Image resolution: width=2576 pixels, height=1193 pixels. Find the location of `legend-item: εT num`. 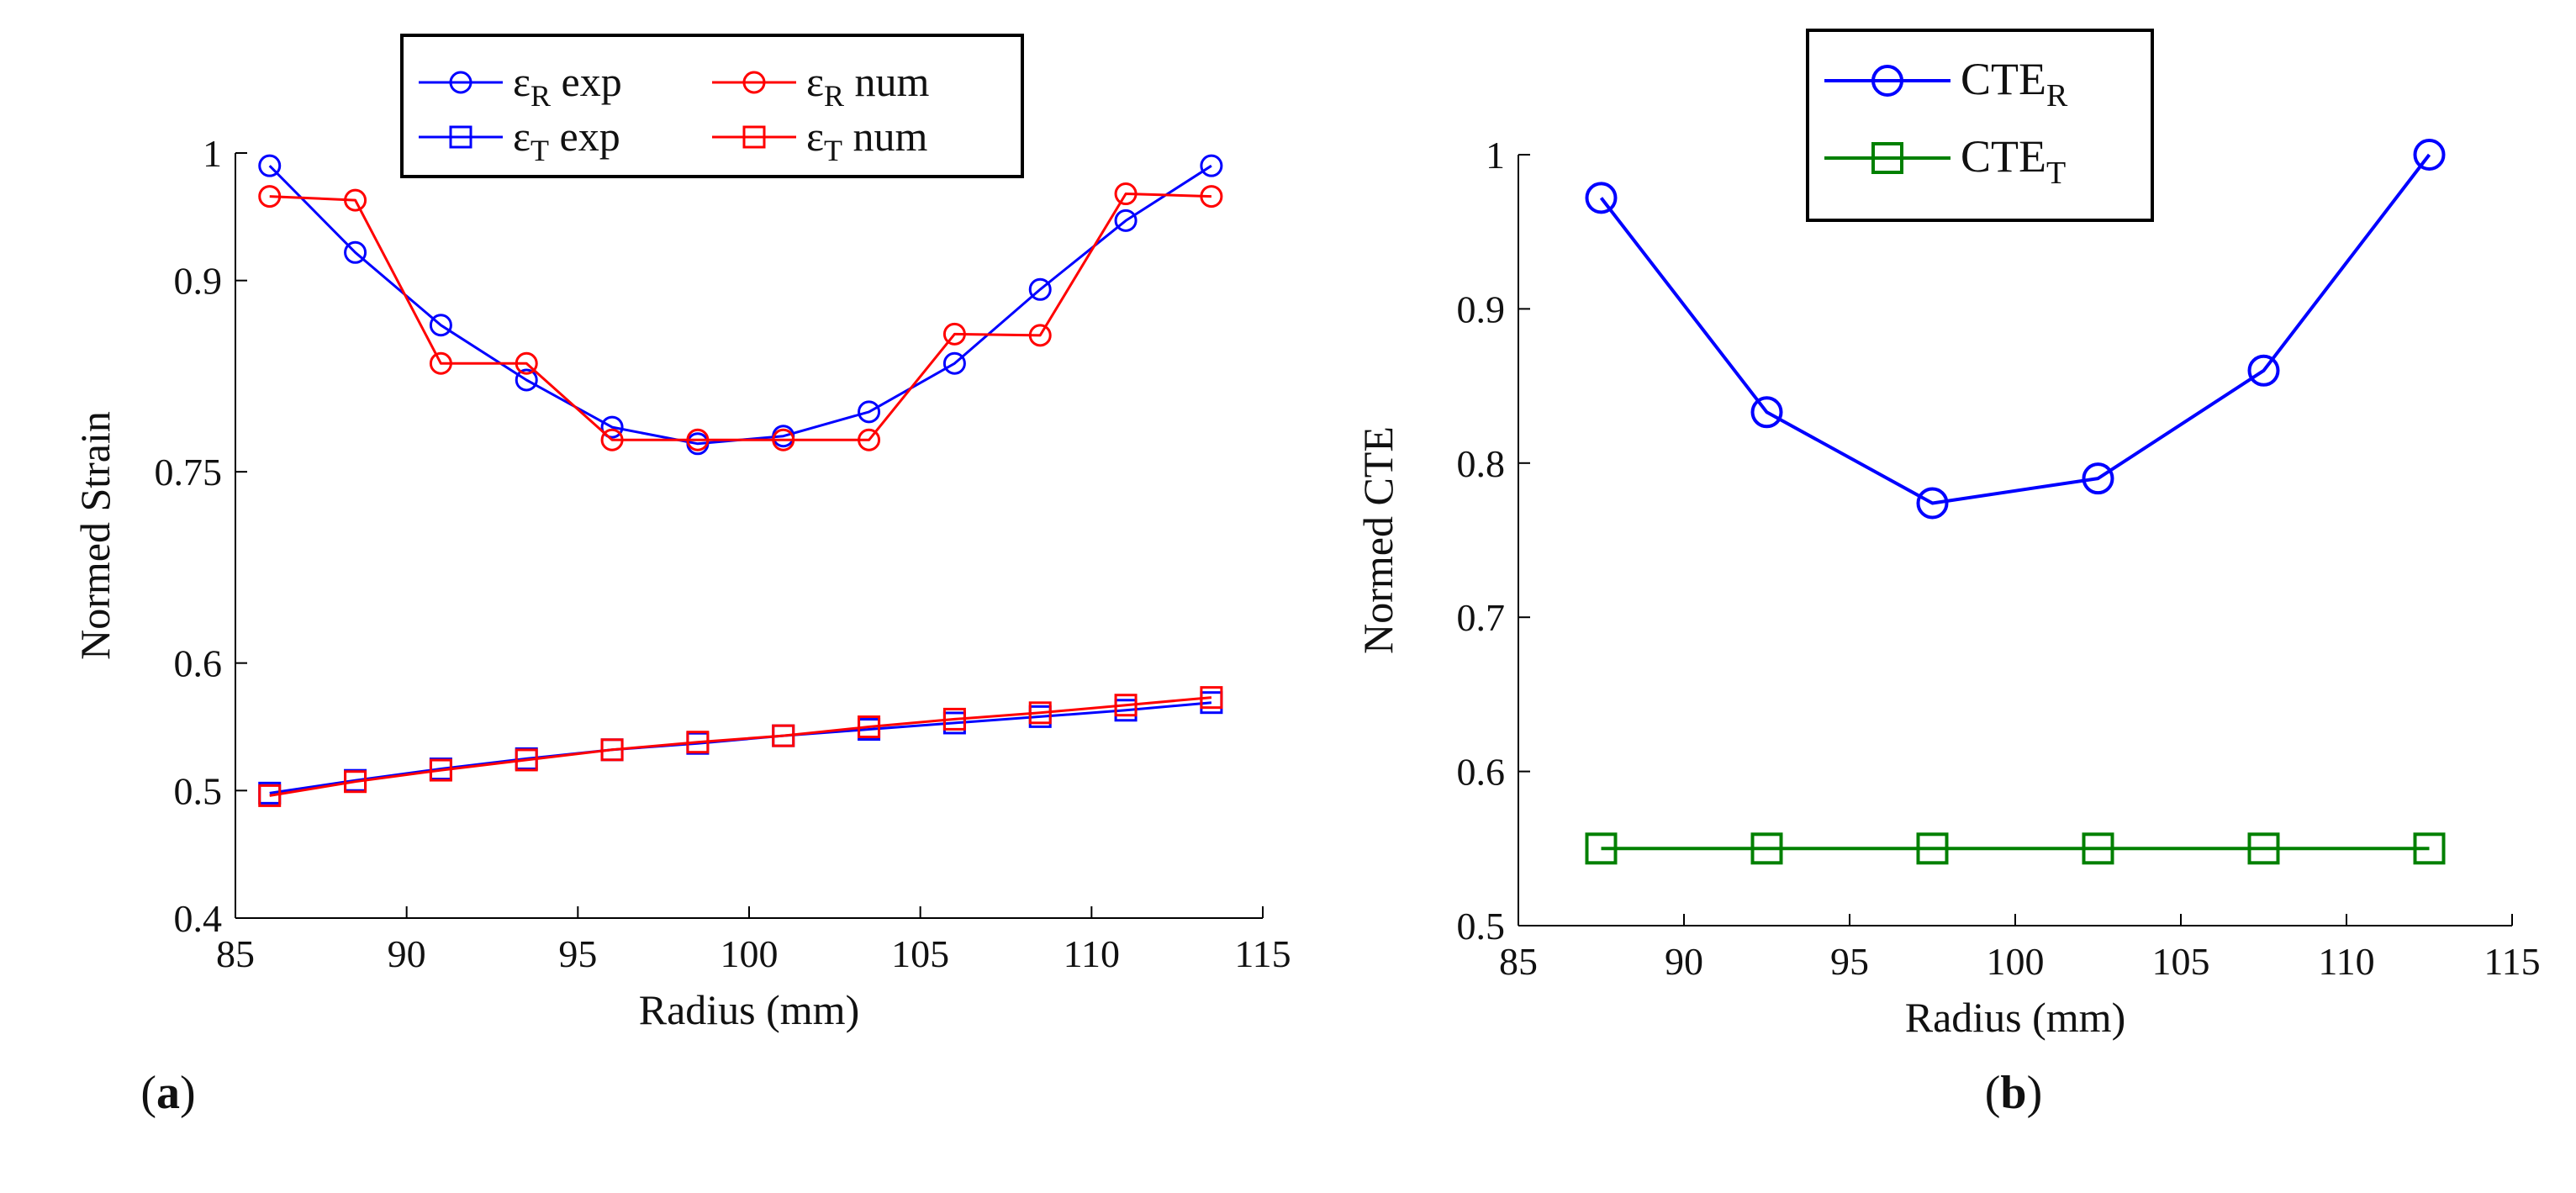

legend-item: εT num is located at coordinates (820, 140).